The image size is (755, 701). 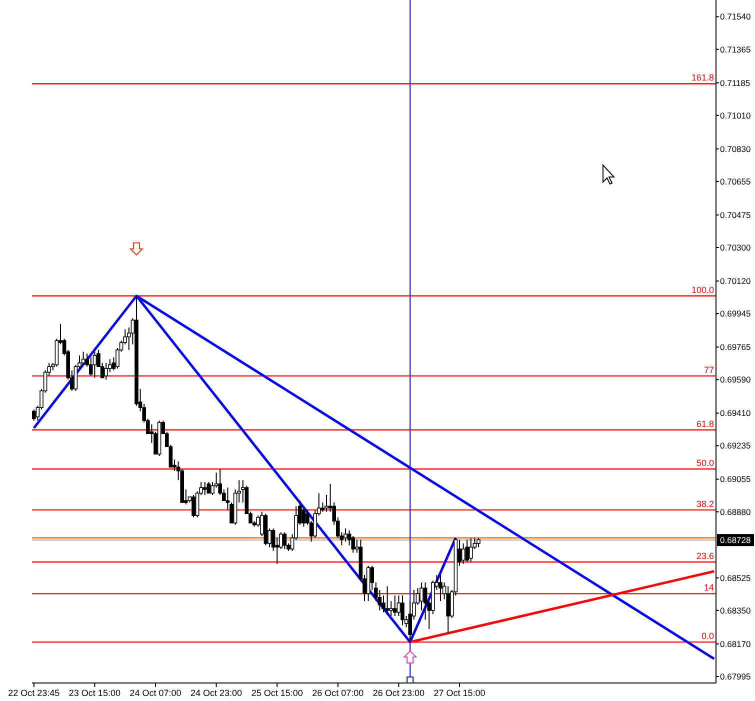 I want to click on annotation: 50.0, so click(x=705, y=463).